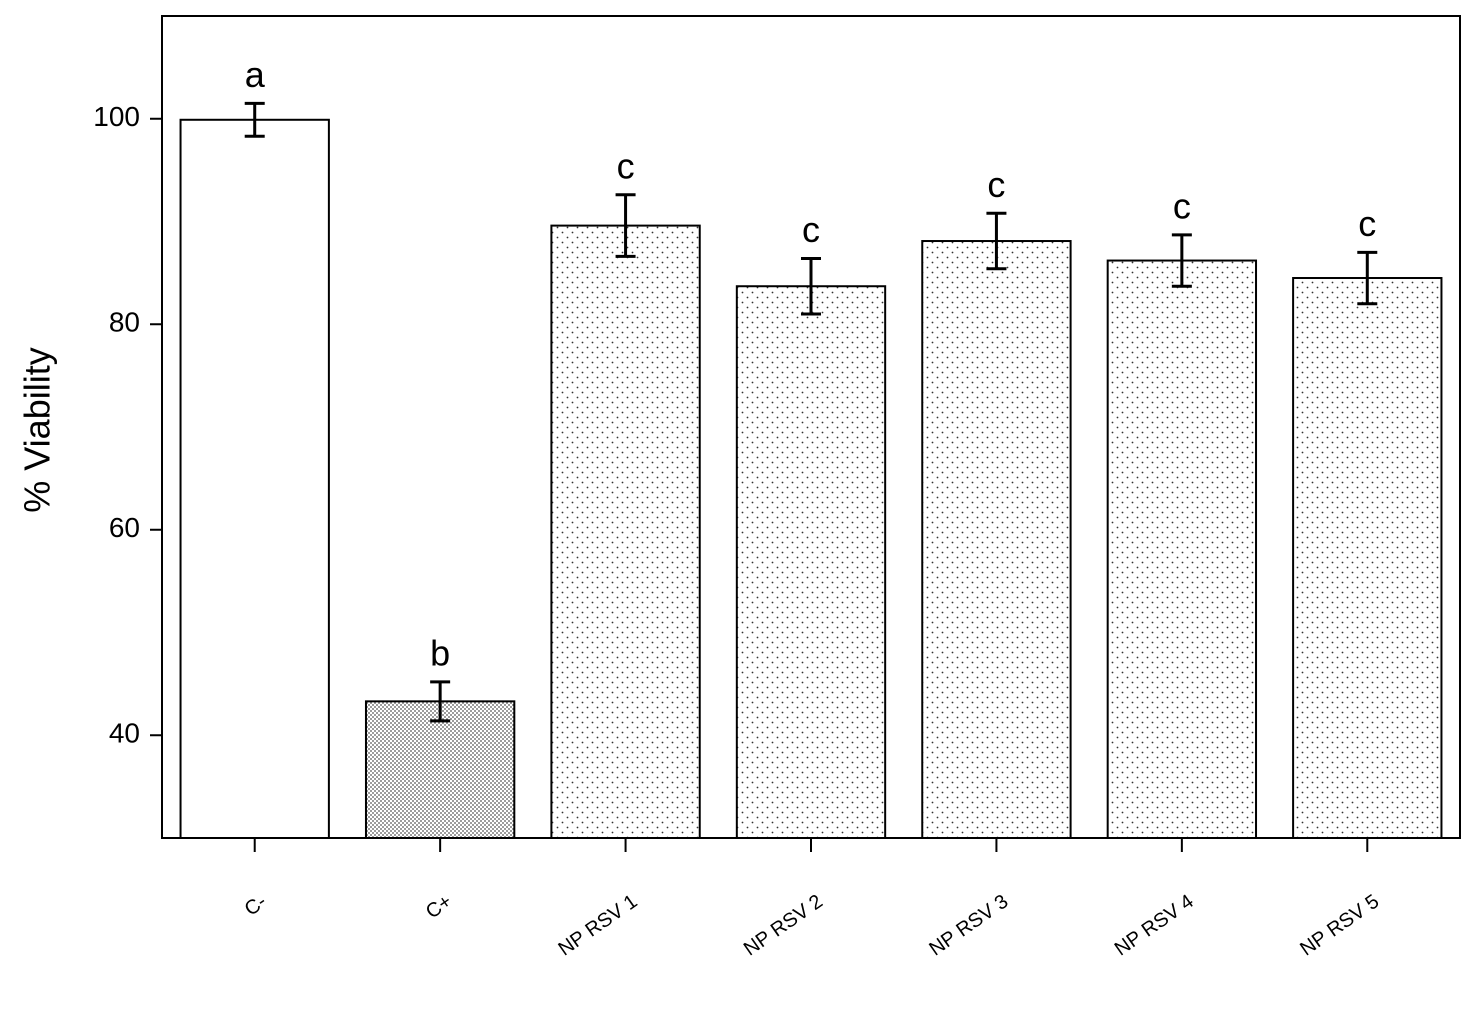 This screenshot has height=1012, width=1476. I want to click on significance-letter: a, so click(255, 74).